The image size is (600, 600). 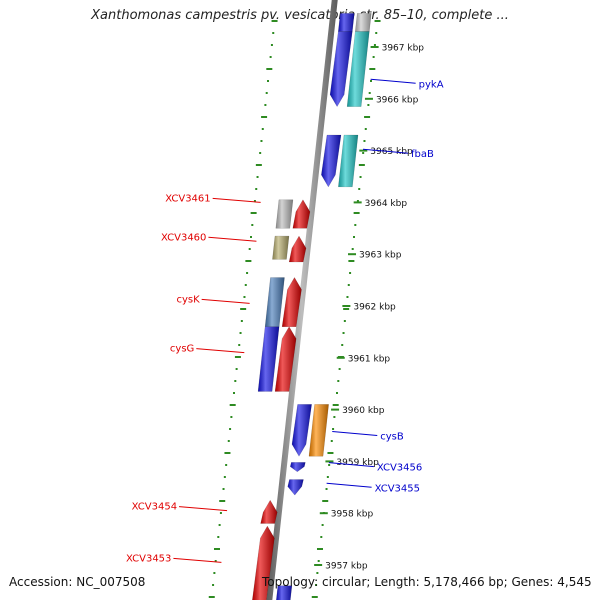 I want to click on gene-label-xcv3454: XCV3454, so click(x=154, y=507).